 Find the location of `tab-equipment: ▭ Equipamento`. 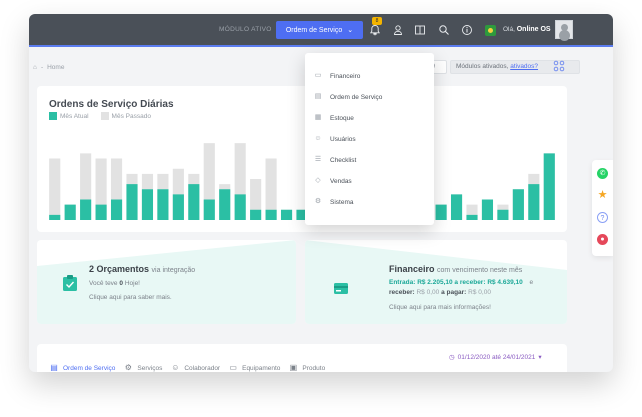

tab-equipment: ▭ Equipamento is located at coordinates (254, 367).